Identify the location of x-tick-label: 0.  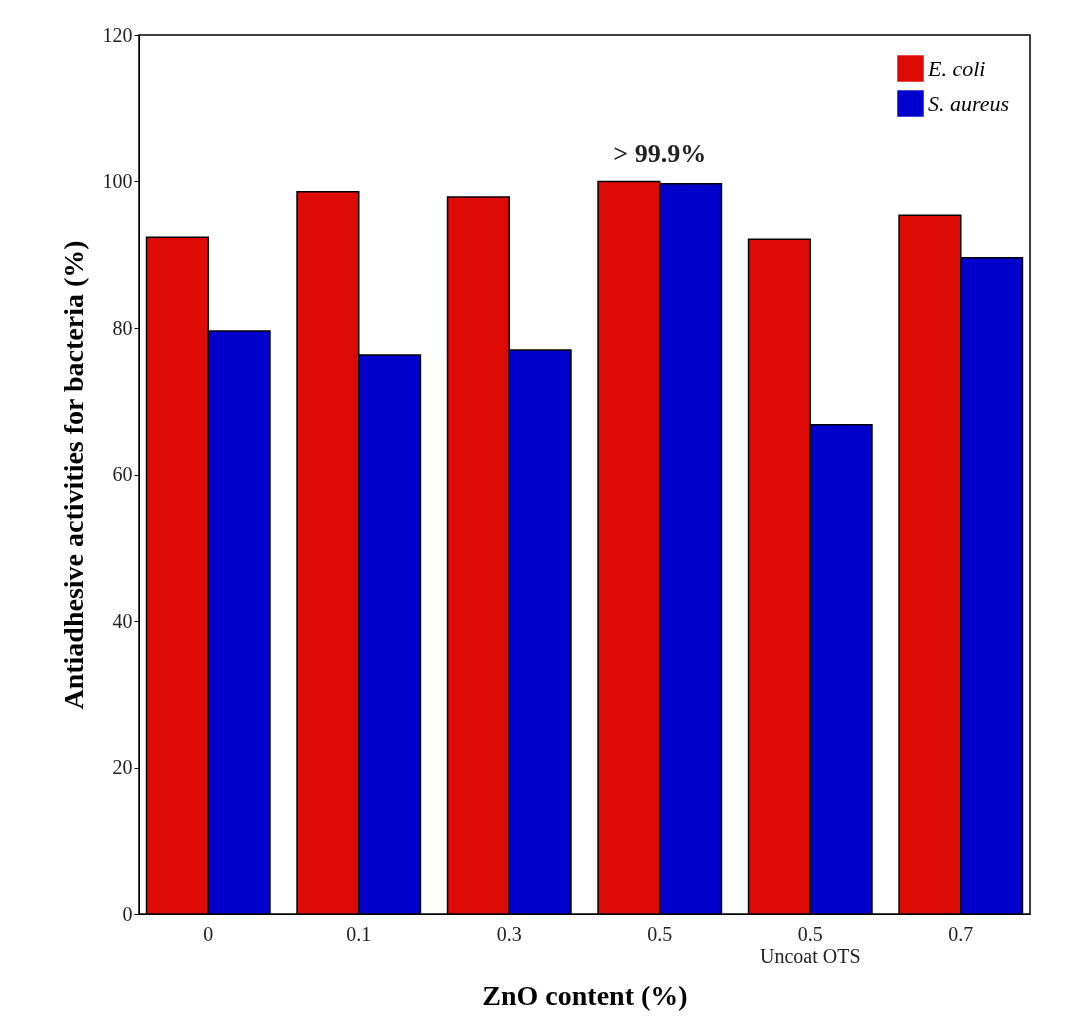
(208, 933).